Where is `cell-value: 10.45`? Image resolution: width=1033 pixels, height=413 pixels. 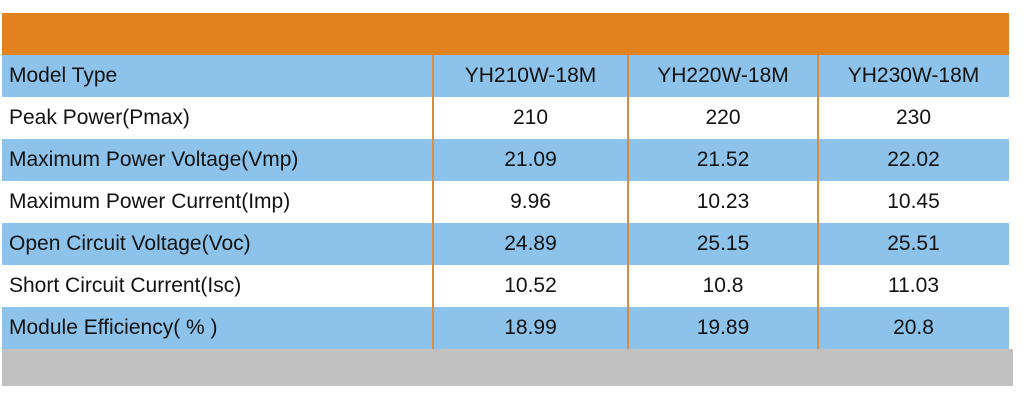
cell-value: 10.45 is located at coordinates (913, 201).